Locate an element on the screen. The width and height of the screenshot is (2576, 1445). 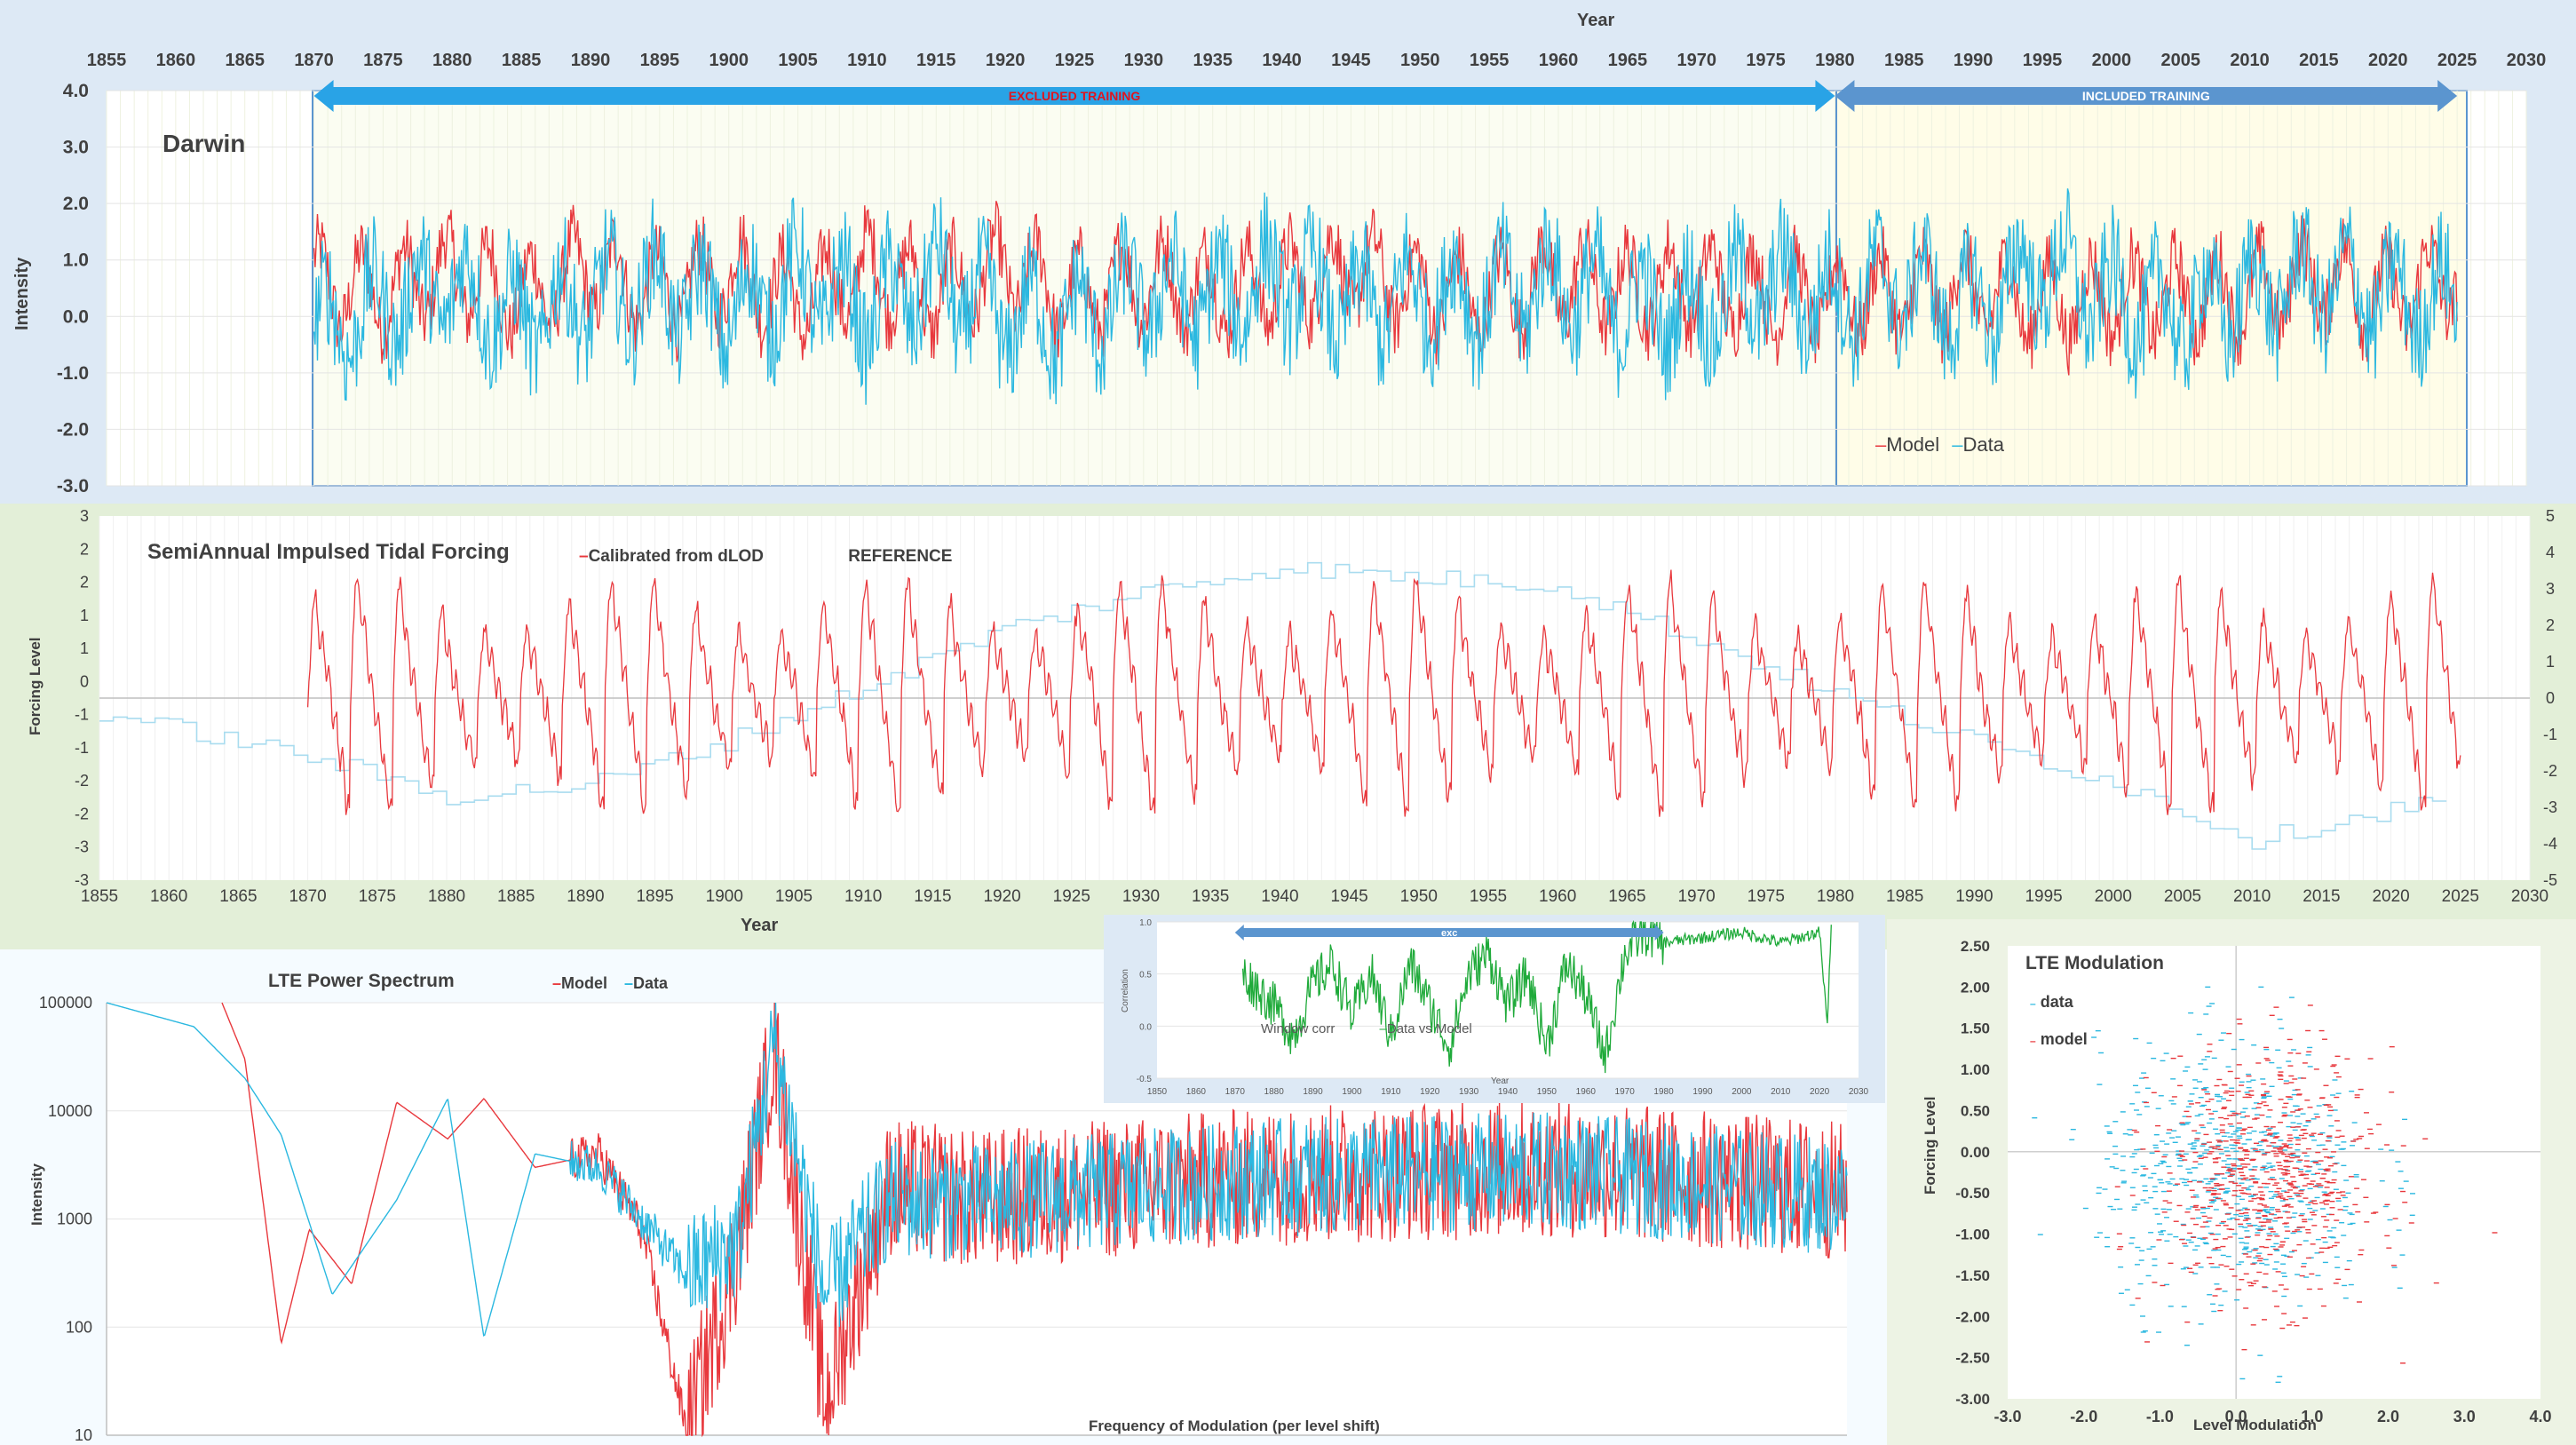
y-tick-label: 2 is located at coordinates (85, 549).